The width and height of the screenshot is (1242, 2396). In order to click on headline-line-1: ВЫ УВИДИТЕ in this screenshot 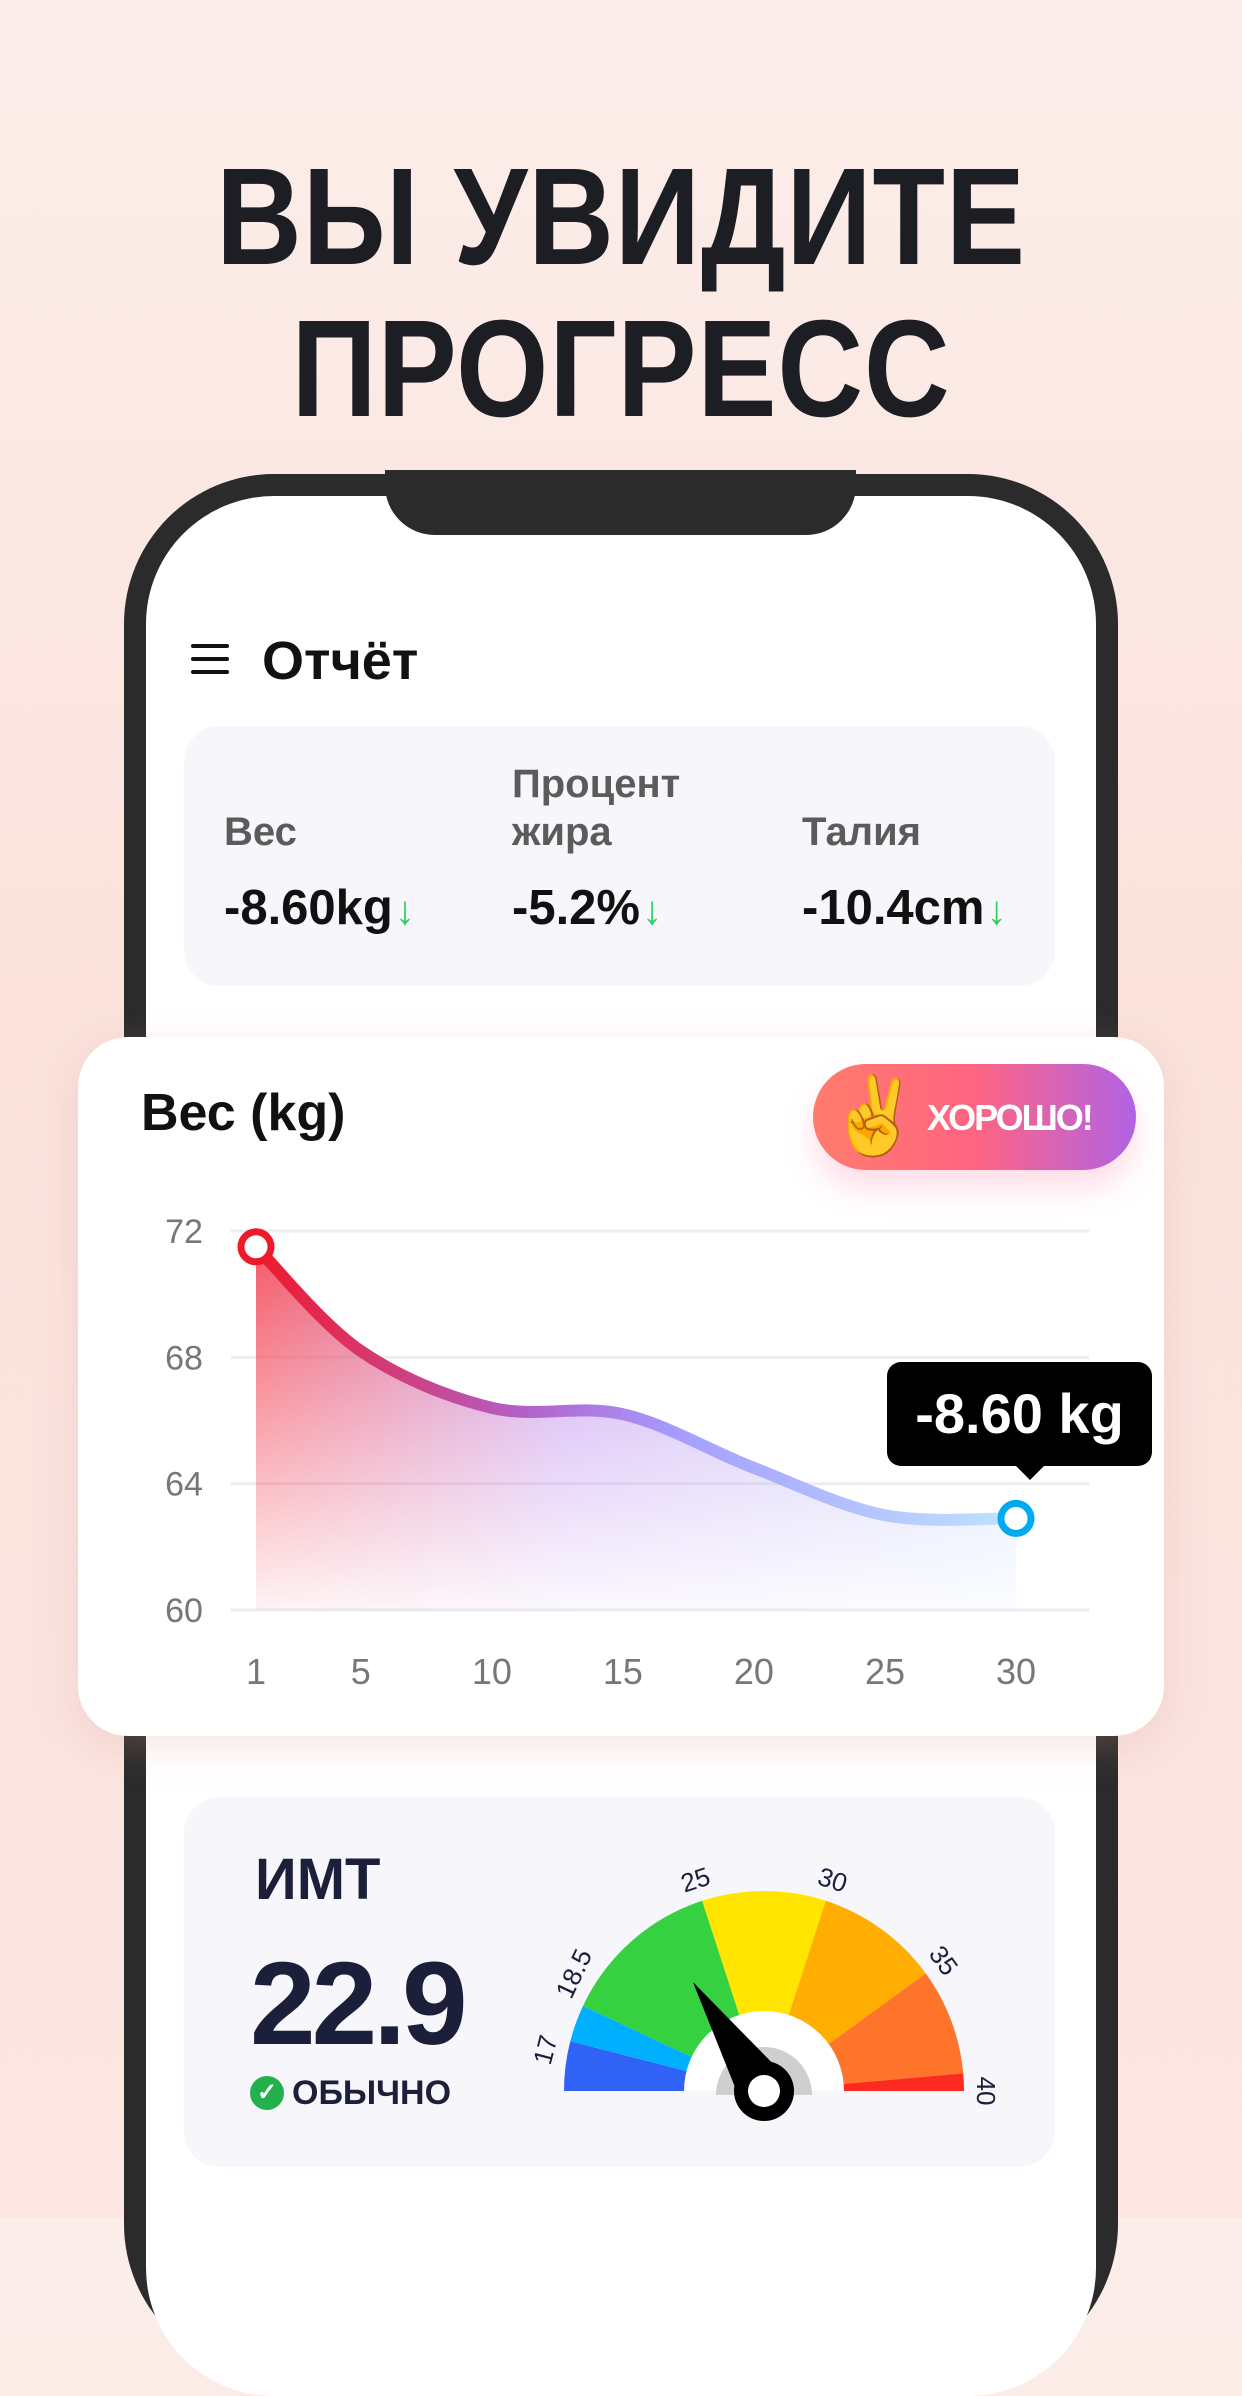, I will do `click(621, 217)`.